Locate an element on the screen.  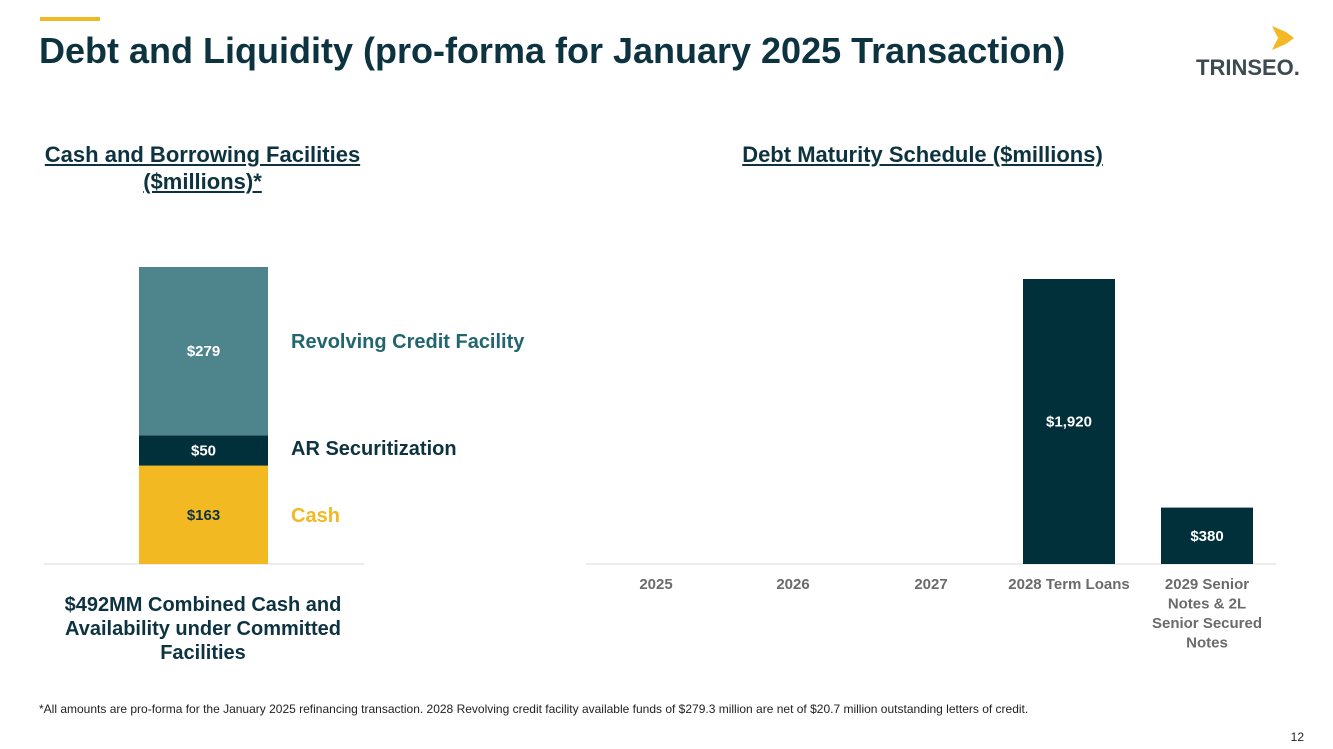
bar-2028-term-loans is located at coordinates (1069, 421).